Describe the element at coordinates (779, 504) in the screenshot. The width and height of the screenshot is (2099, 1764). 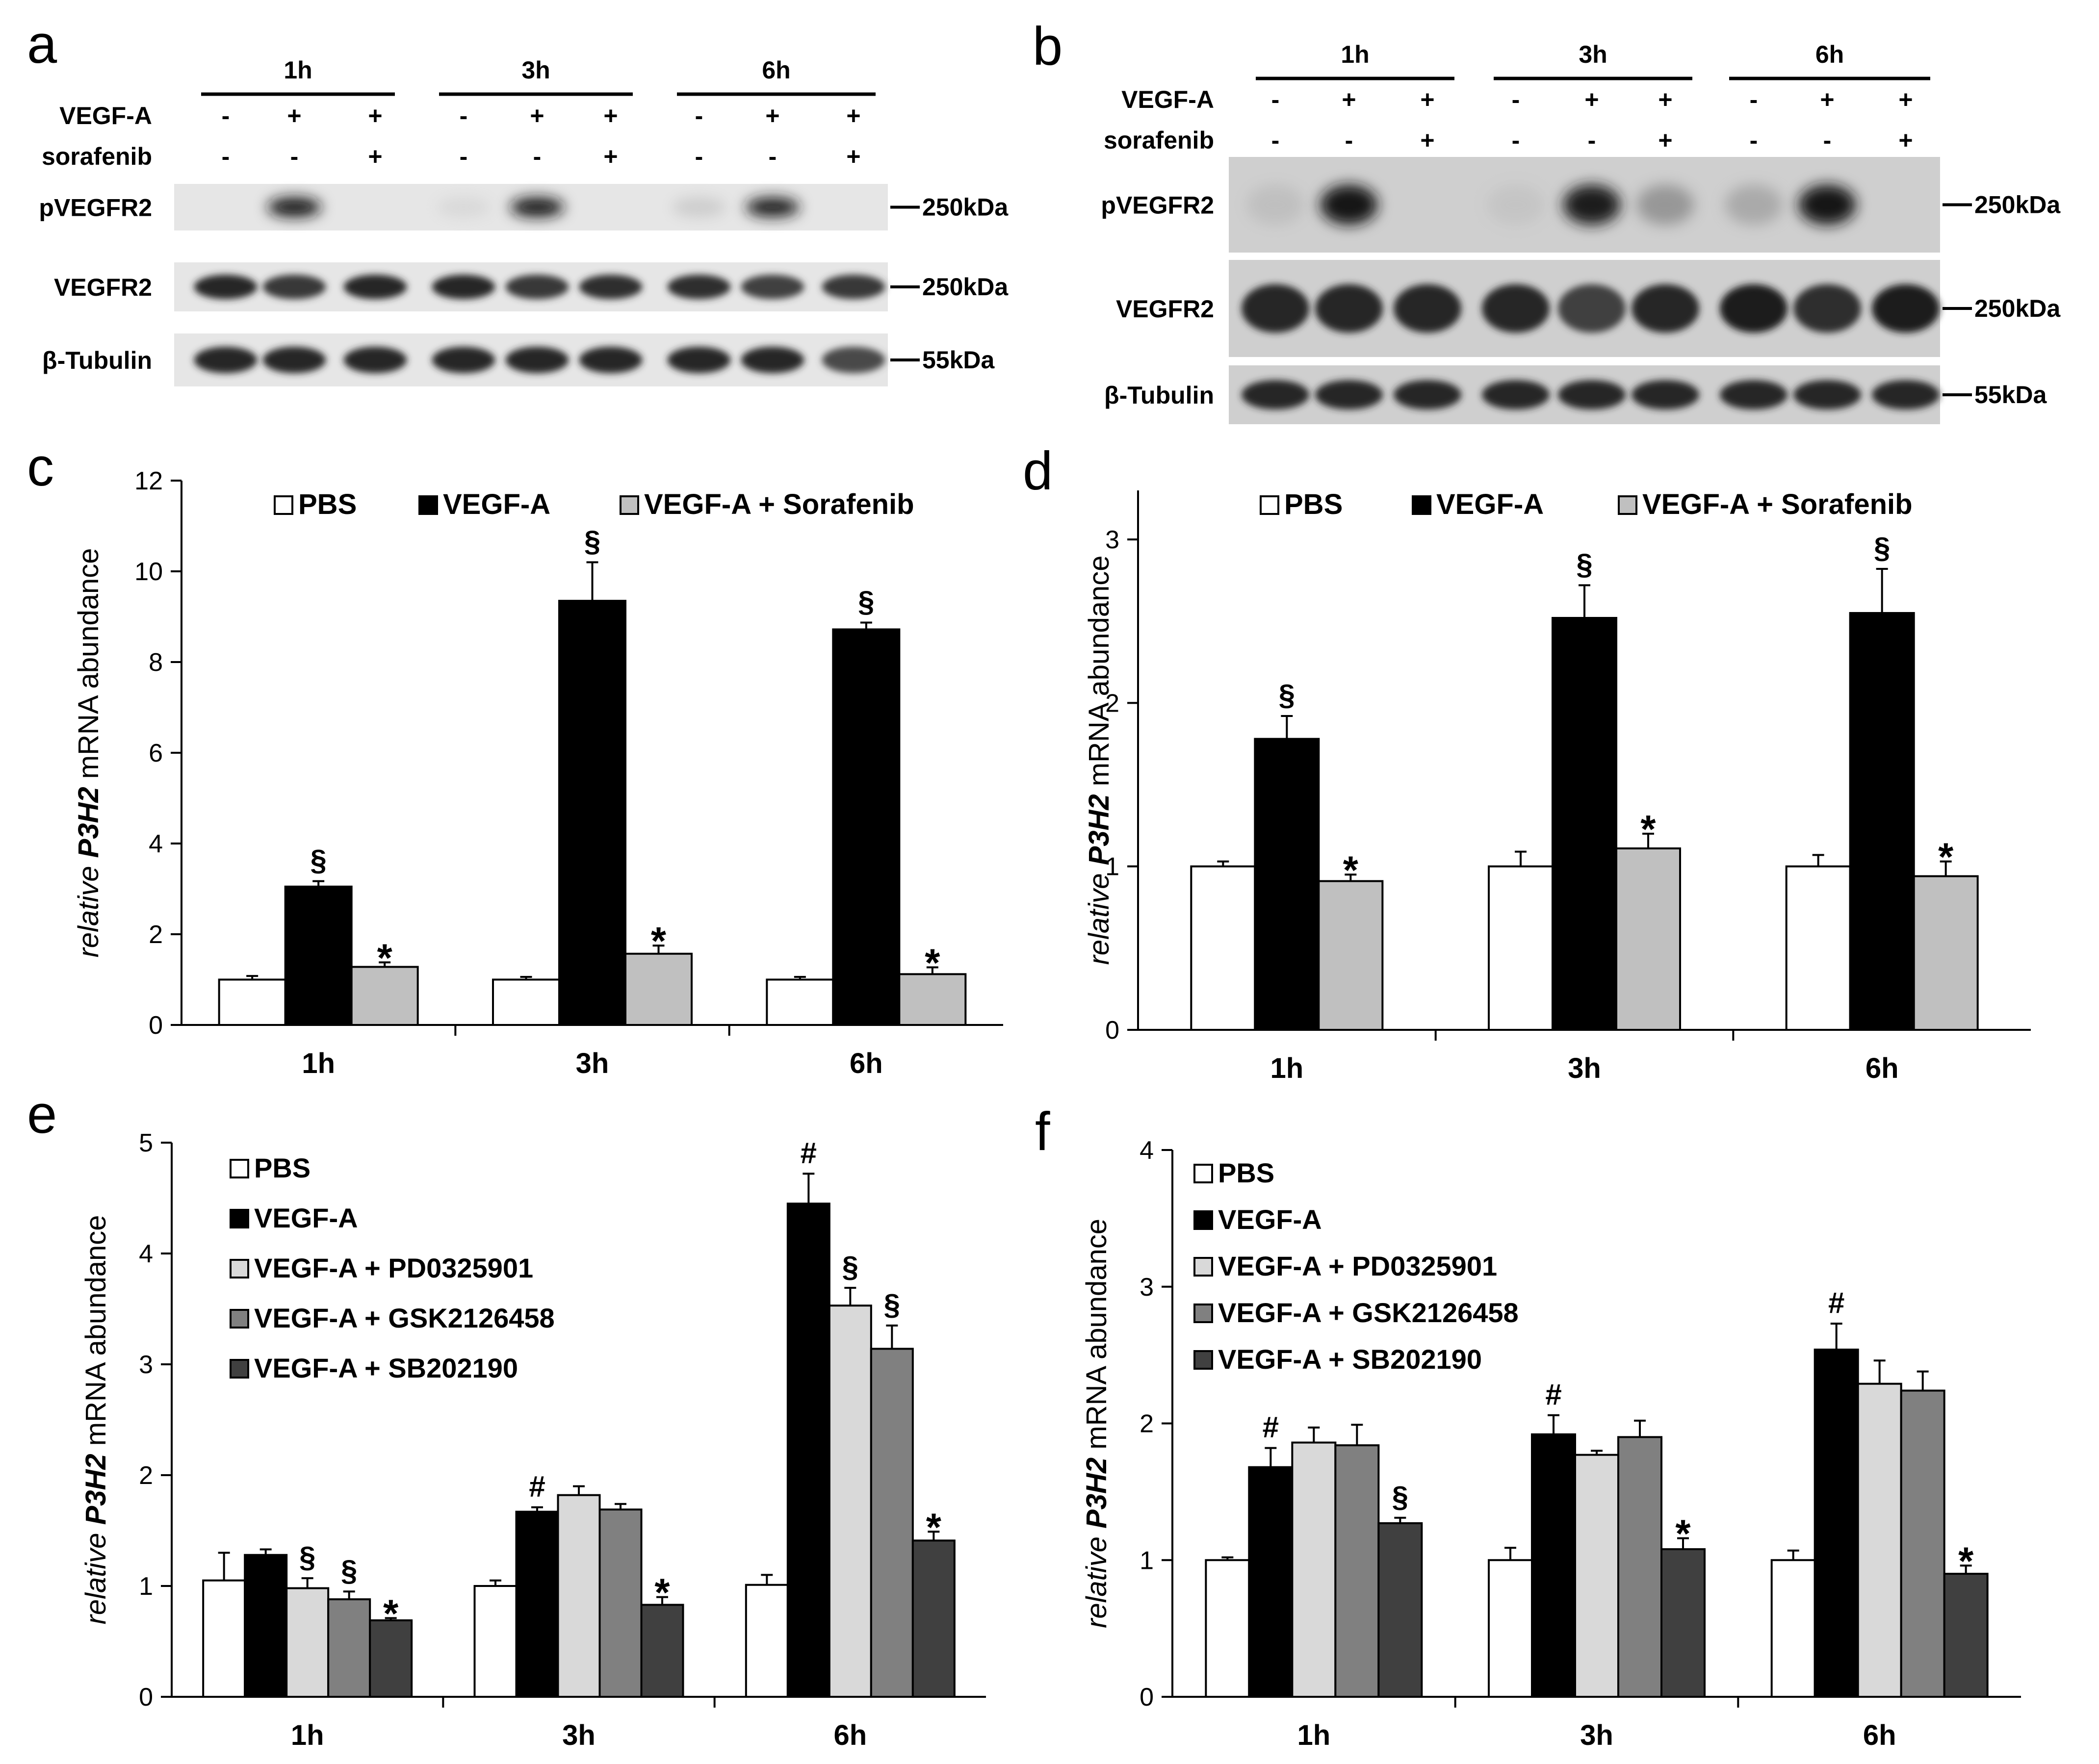
I see `legend-label: VEGF-A + Sorafenib` at that location.